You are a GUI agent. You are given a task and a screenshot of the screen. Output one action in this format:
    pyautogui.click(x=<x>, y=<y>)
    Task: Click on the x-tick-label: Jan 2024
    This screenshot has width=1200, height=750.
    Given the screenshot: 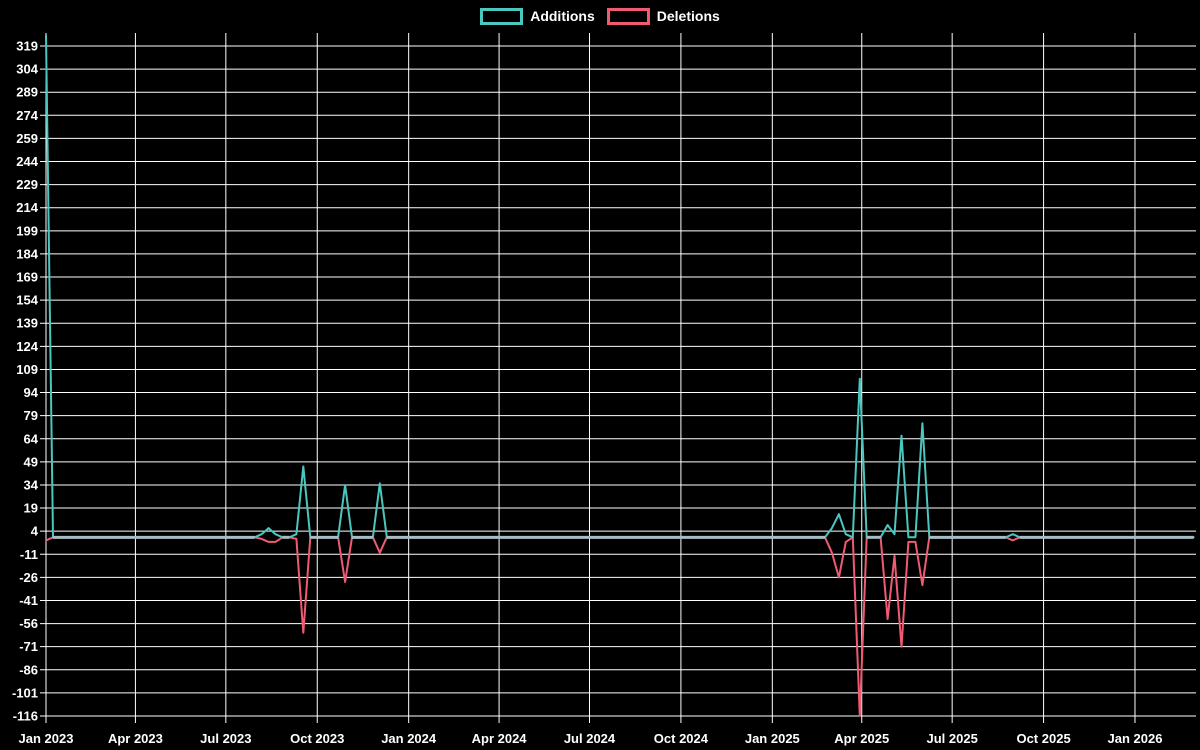 What is the action you would take?
    pyautogui.click(x=409, y=738)
    